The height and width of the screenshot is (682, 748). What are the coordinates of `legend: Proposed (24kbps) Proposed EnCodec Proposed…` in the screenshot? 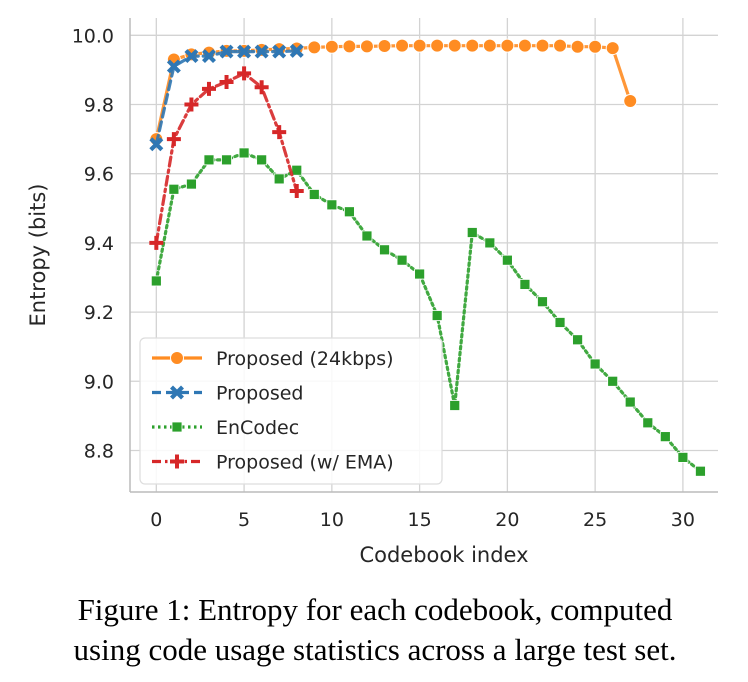 It's located at (291, 411).